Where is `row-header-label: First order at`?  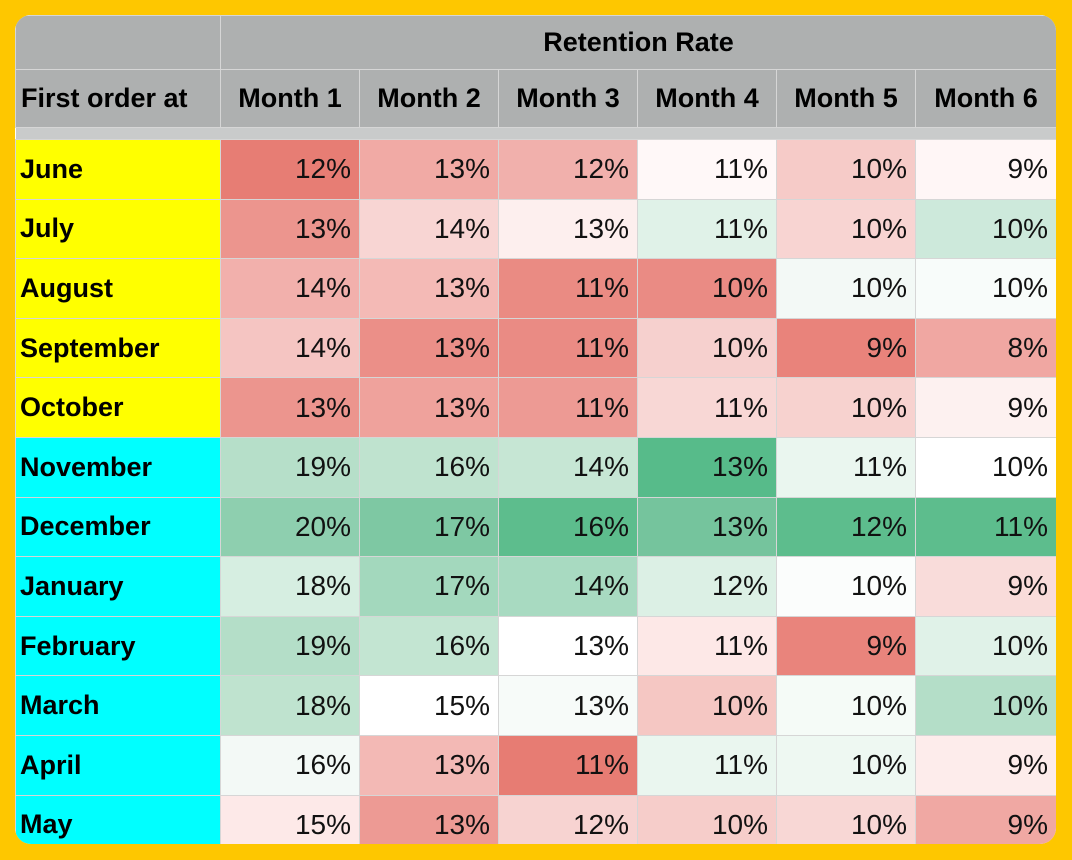
row-header-label: First order at is located at coordinates (118, 98).